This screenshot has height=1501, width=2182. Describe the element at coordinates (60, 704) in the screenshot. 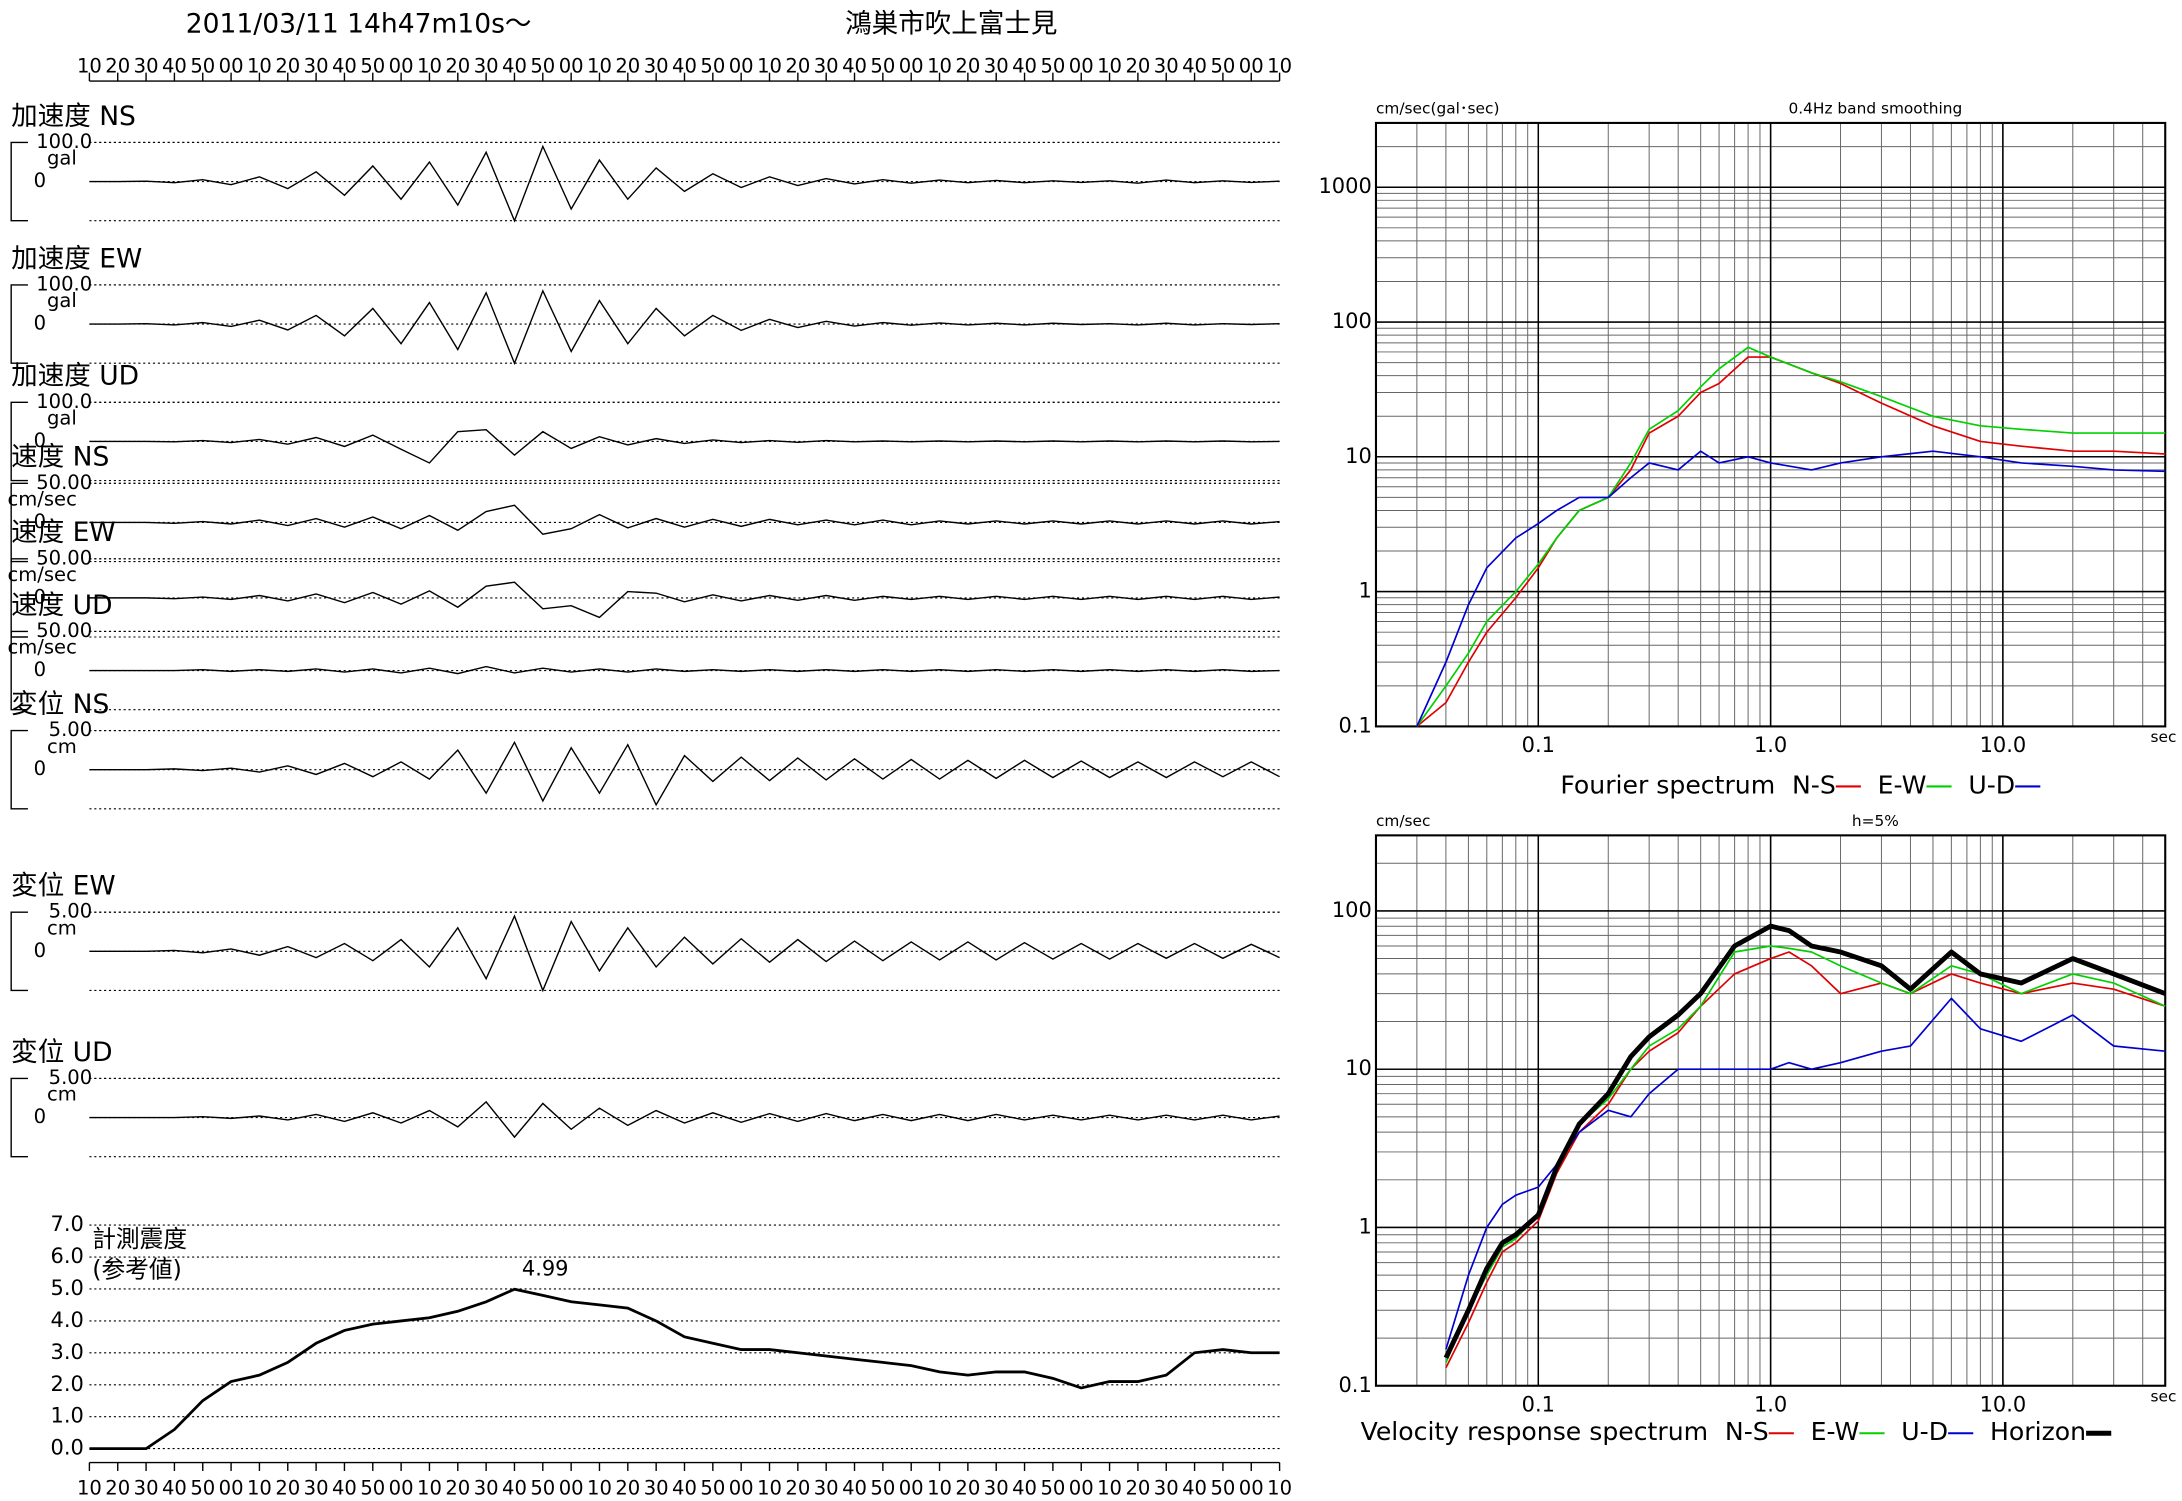

I see `trace-title: 変位 NS` at that location.